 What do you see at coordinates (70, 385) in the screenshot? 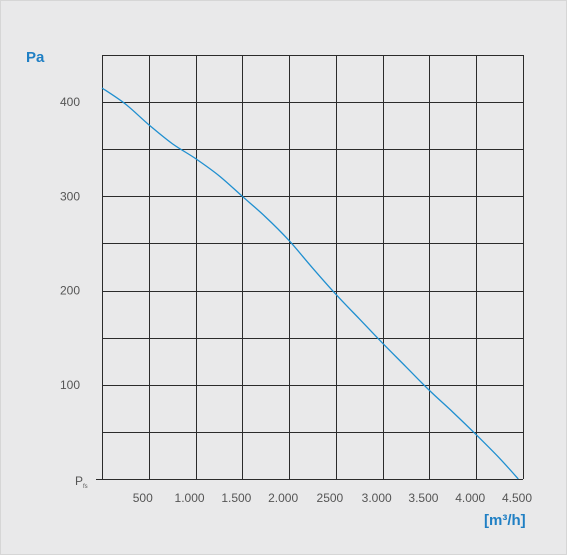
I see `y-tick-label: 100` at bounding box center [70, 385].